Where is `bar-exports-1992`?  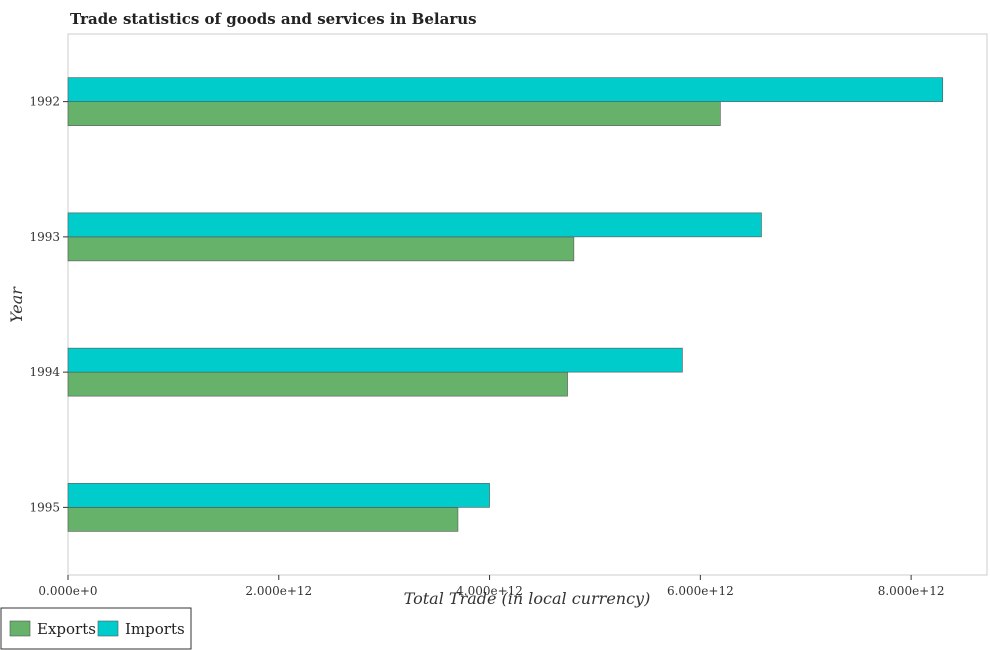
bar-exports-1992 is located at coordinates (394, 113).